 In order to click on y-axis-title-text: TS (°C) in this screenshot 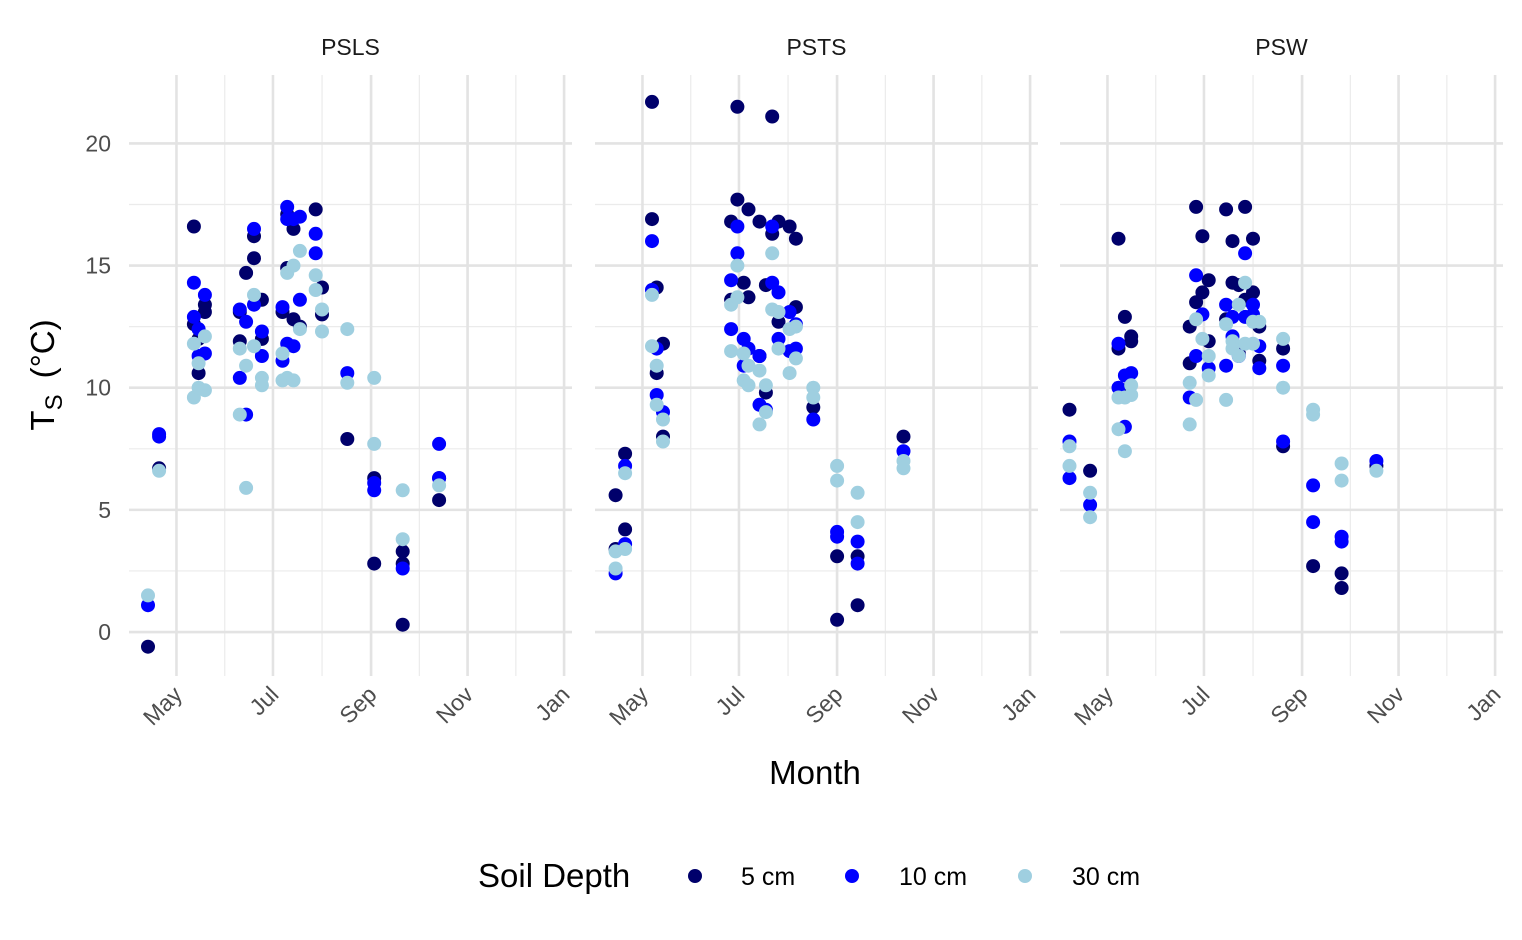, I will do `click(46, 374)`.